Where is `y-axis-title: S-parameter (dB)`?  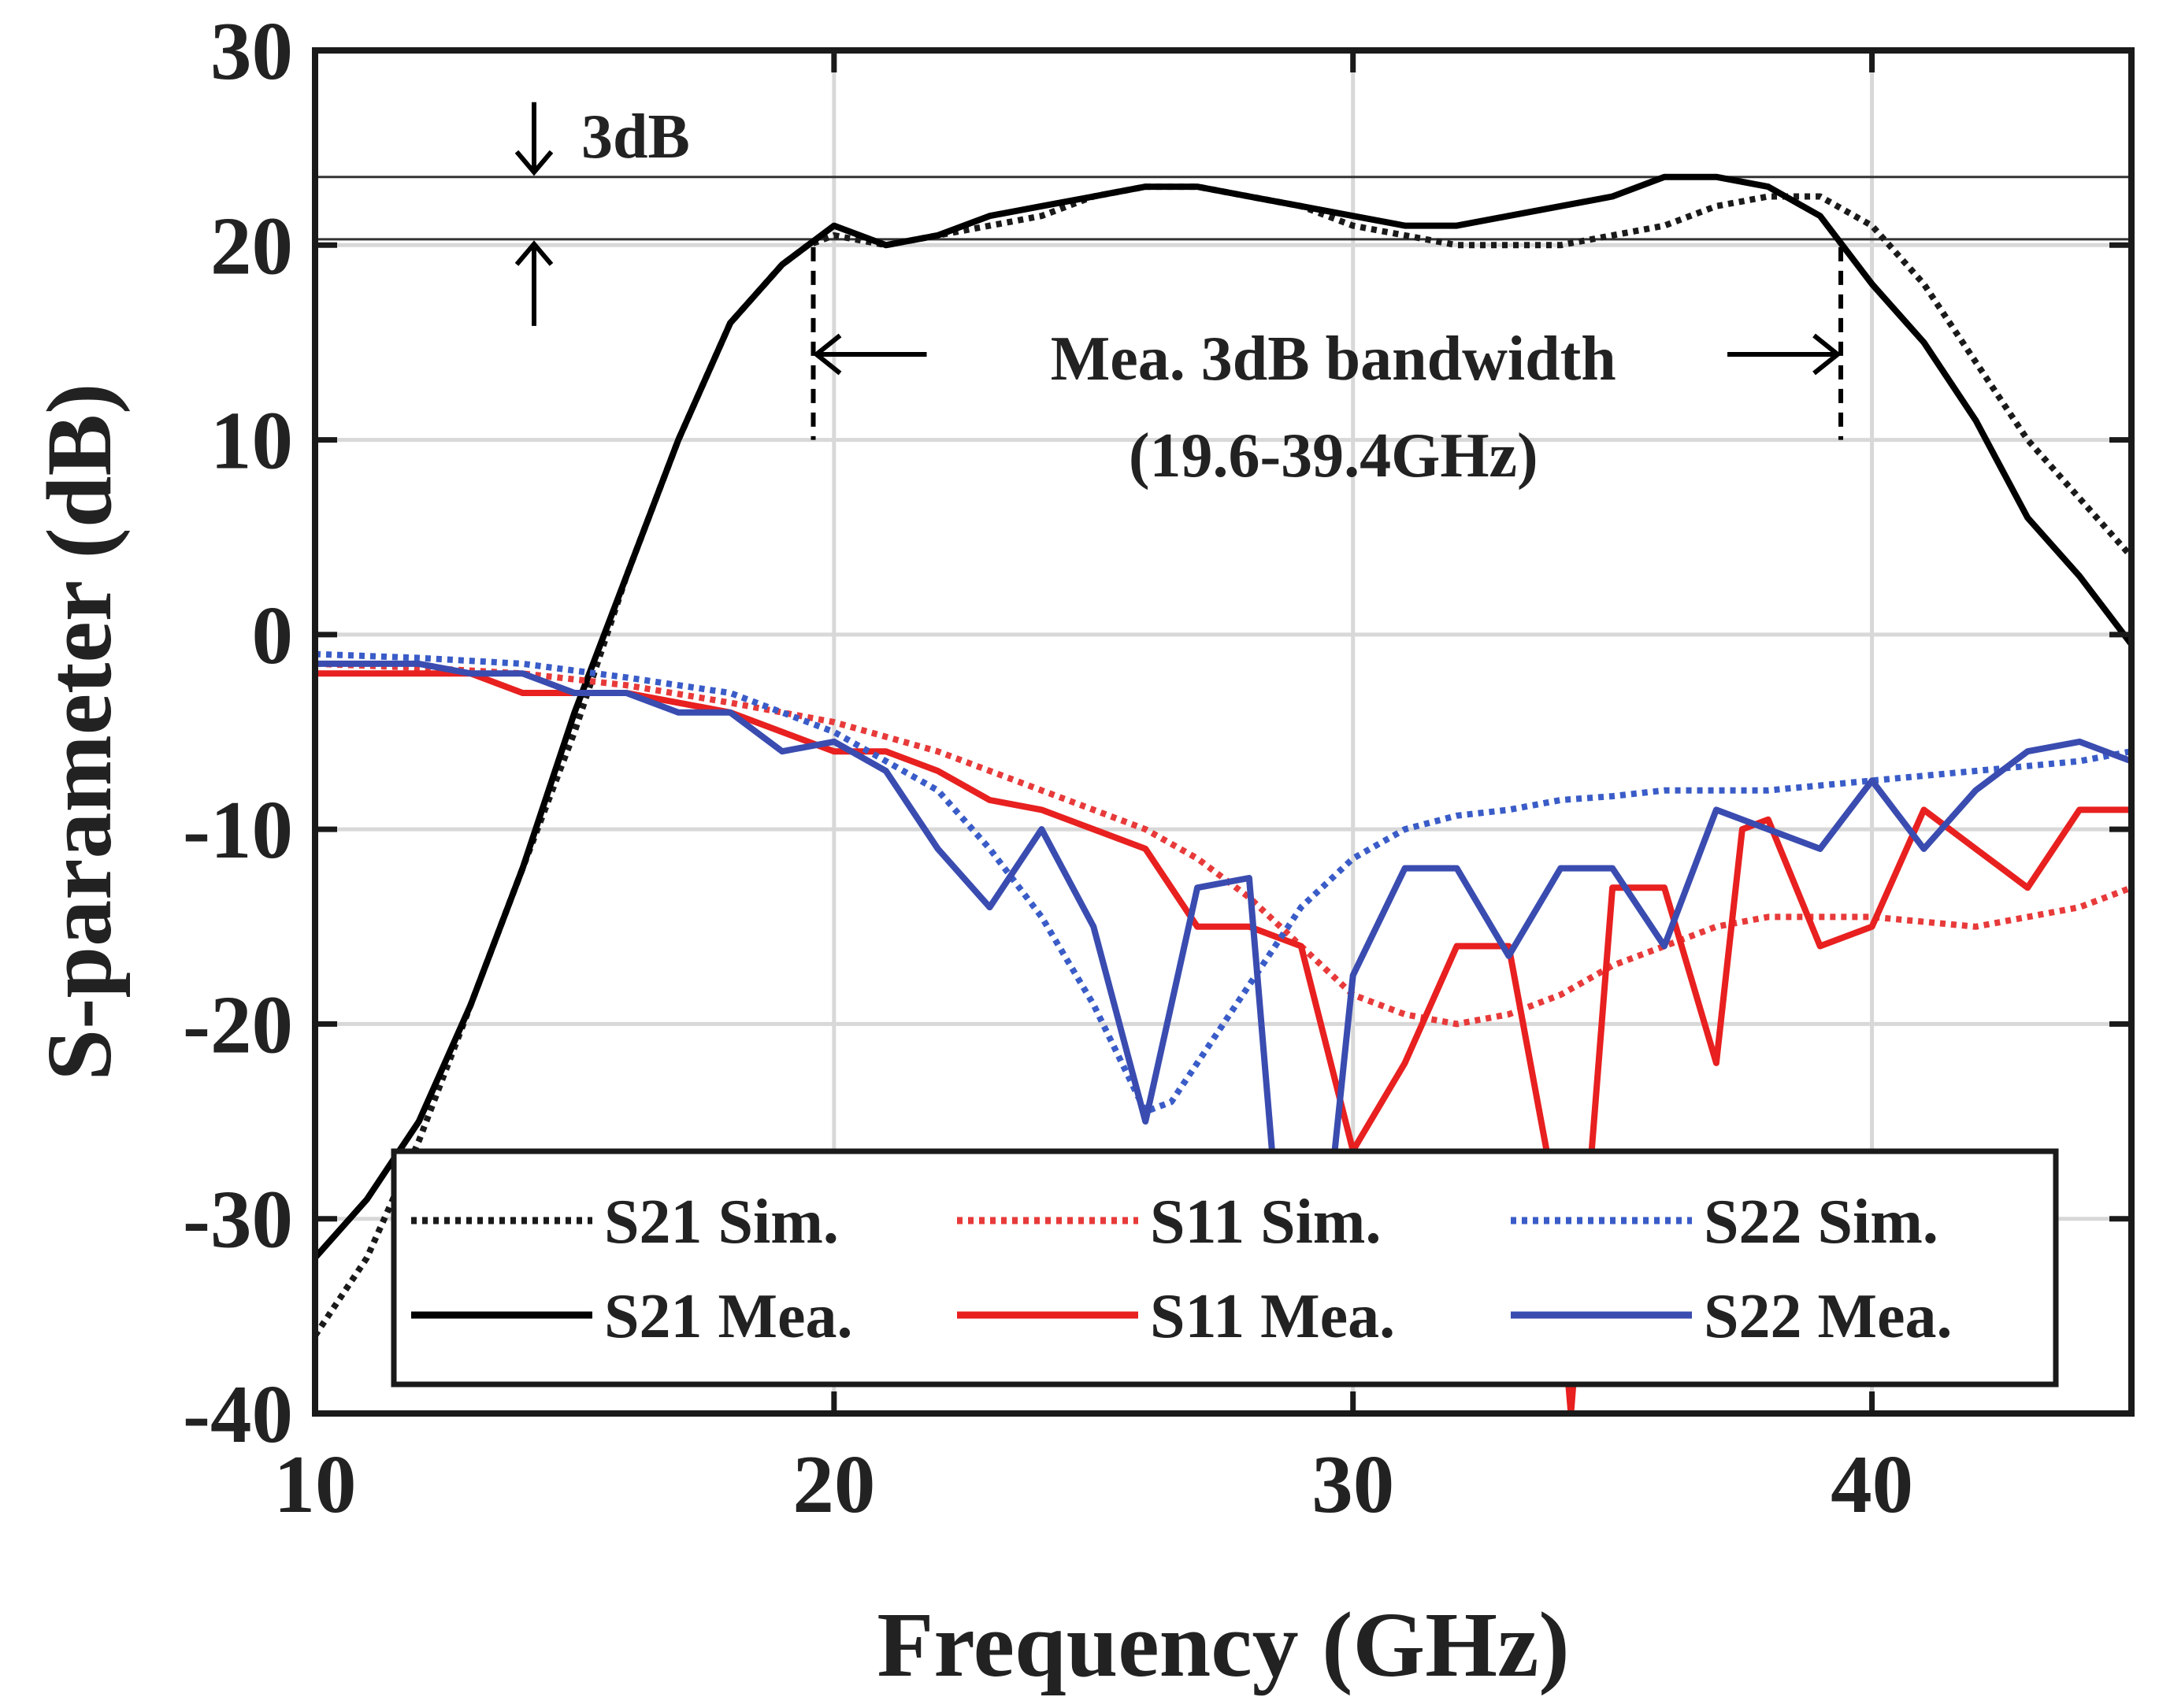 y-axis-title: S-parameter (dB) is located at coordinates (79, 732).